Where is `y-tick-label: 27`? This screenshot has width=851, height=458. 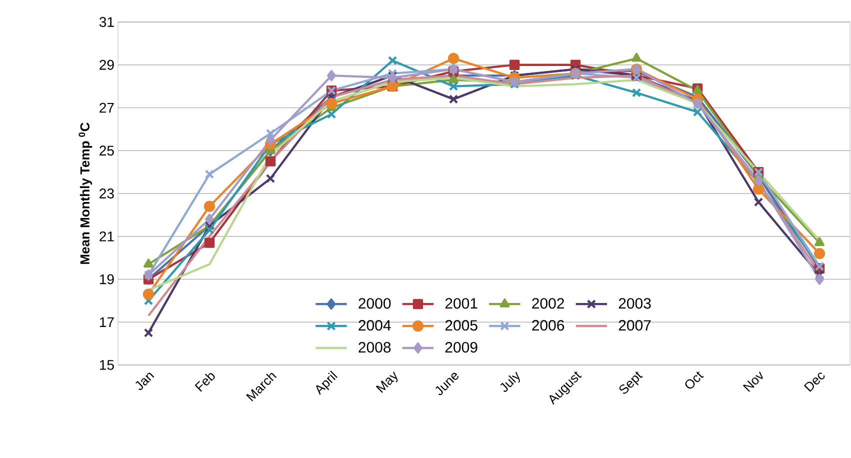 y-tick-label: 27 is located at coordinates (107, 107).